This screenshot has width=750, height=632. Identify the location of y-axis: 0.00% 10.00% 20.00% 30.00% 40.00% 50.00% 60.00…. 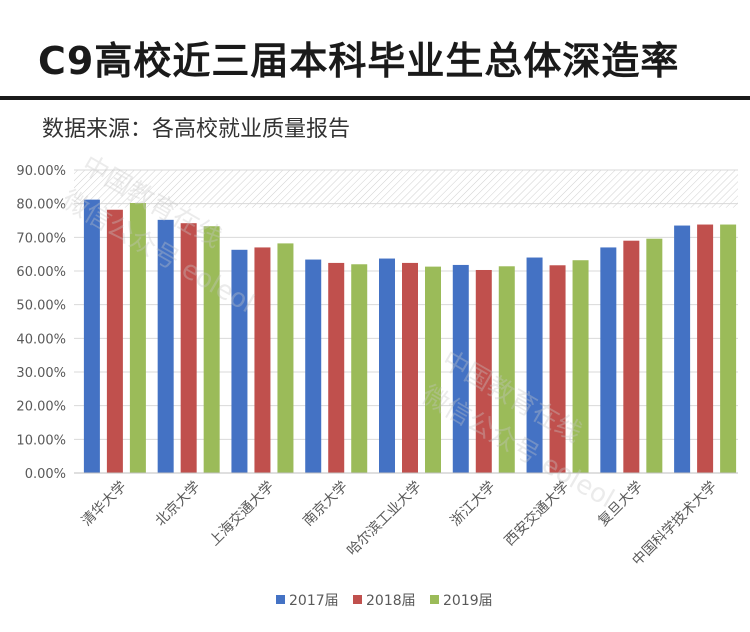
(41, 323).